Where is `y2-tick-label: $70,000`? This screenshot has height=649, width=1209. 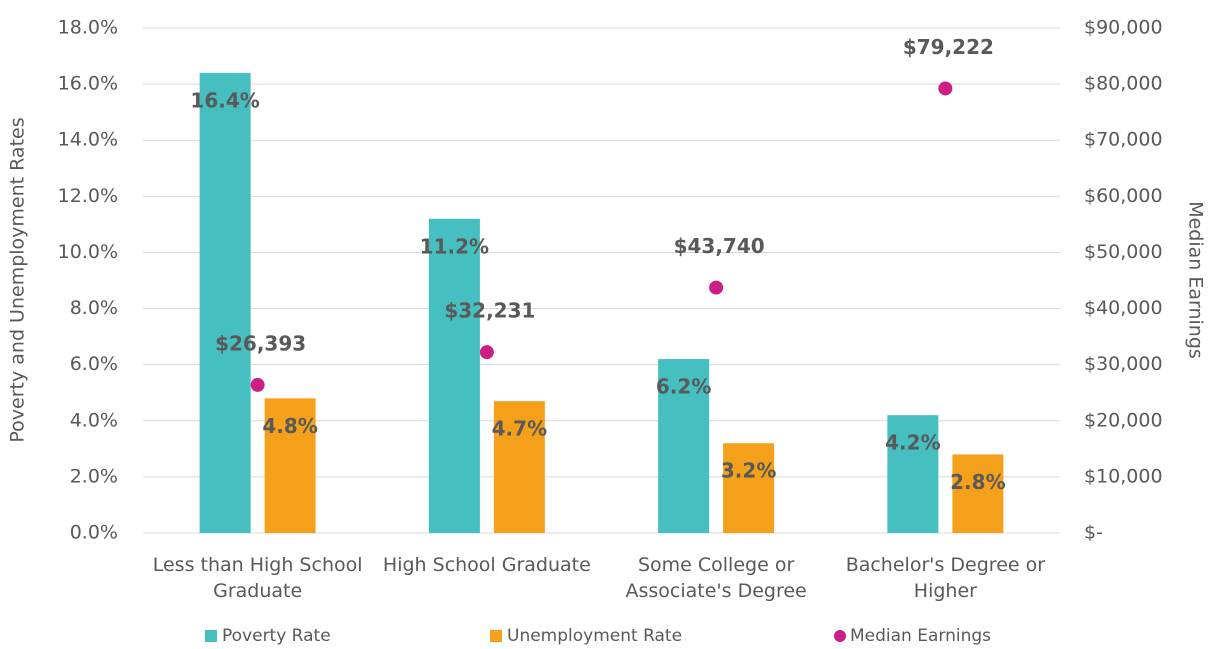
y2-tick-label: $70,000 is located at coordinates (1123, 140).